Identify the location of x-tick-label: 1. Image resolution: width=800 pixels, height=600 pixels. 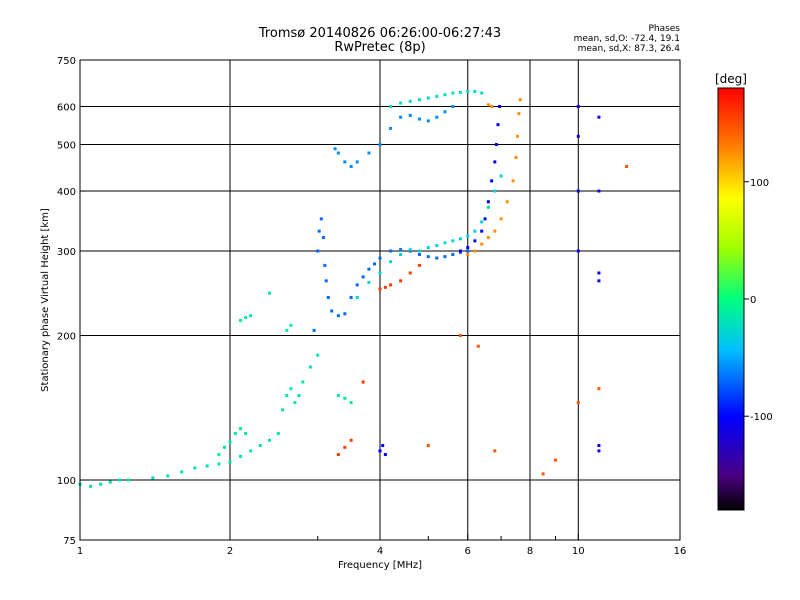
(80, 551).